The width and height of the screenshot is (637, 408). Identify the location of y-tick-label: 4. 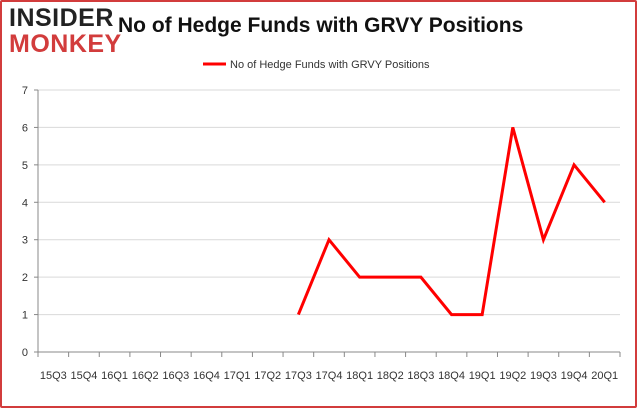
(25, 203).